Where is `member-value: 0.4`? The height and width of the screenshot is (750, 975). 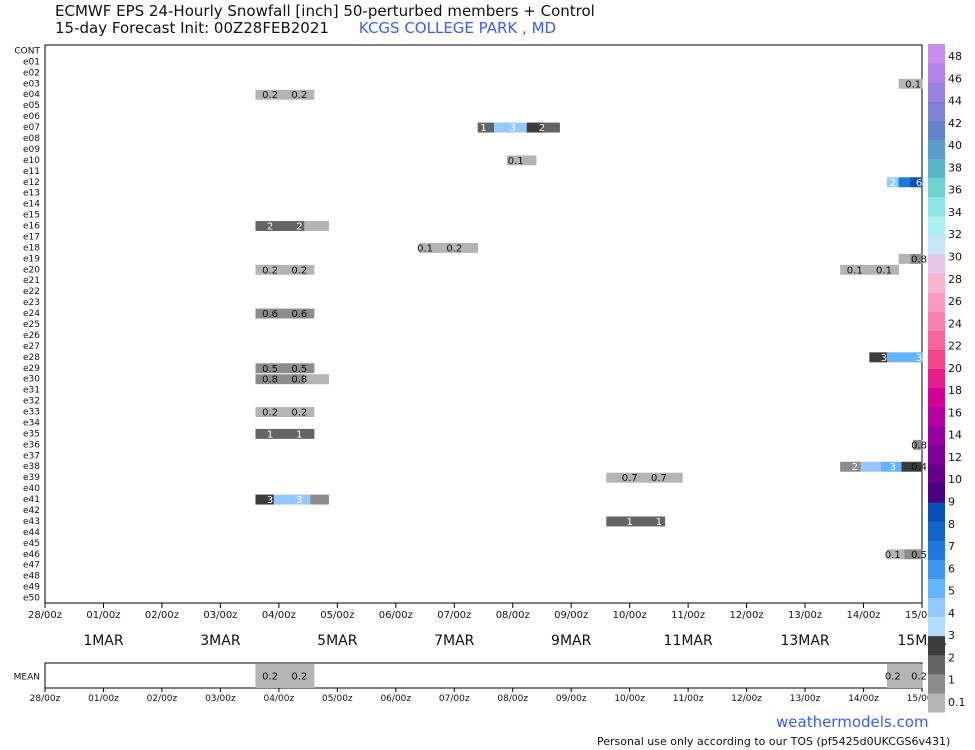
member-value: 0.4 is located at coordinates (919, 467).